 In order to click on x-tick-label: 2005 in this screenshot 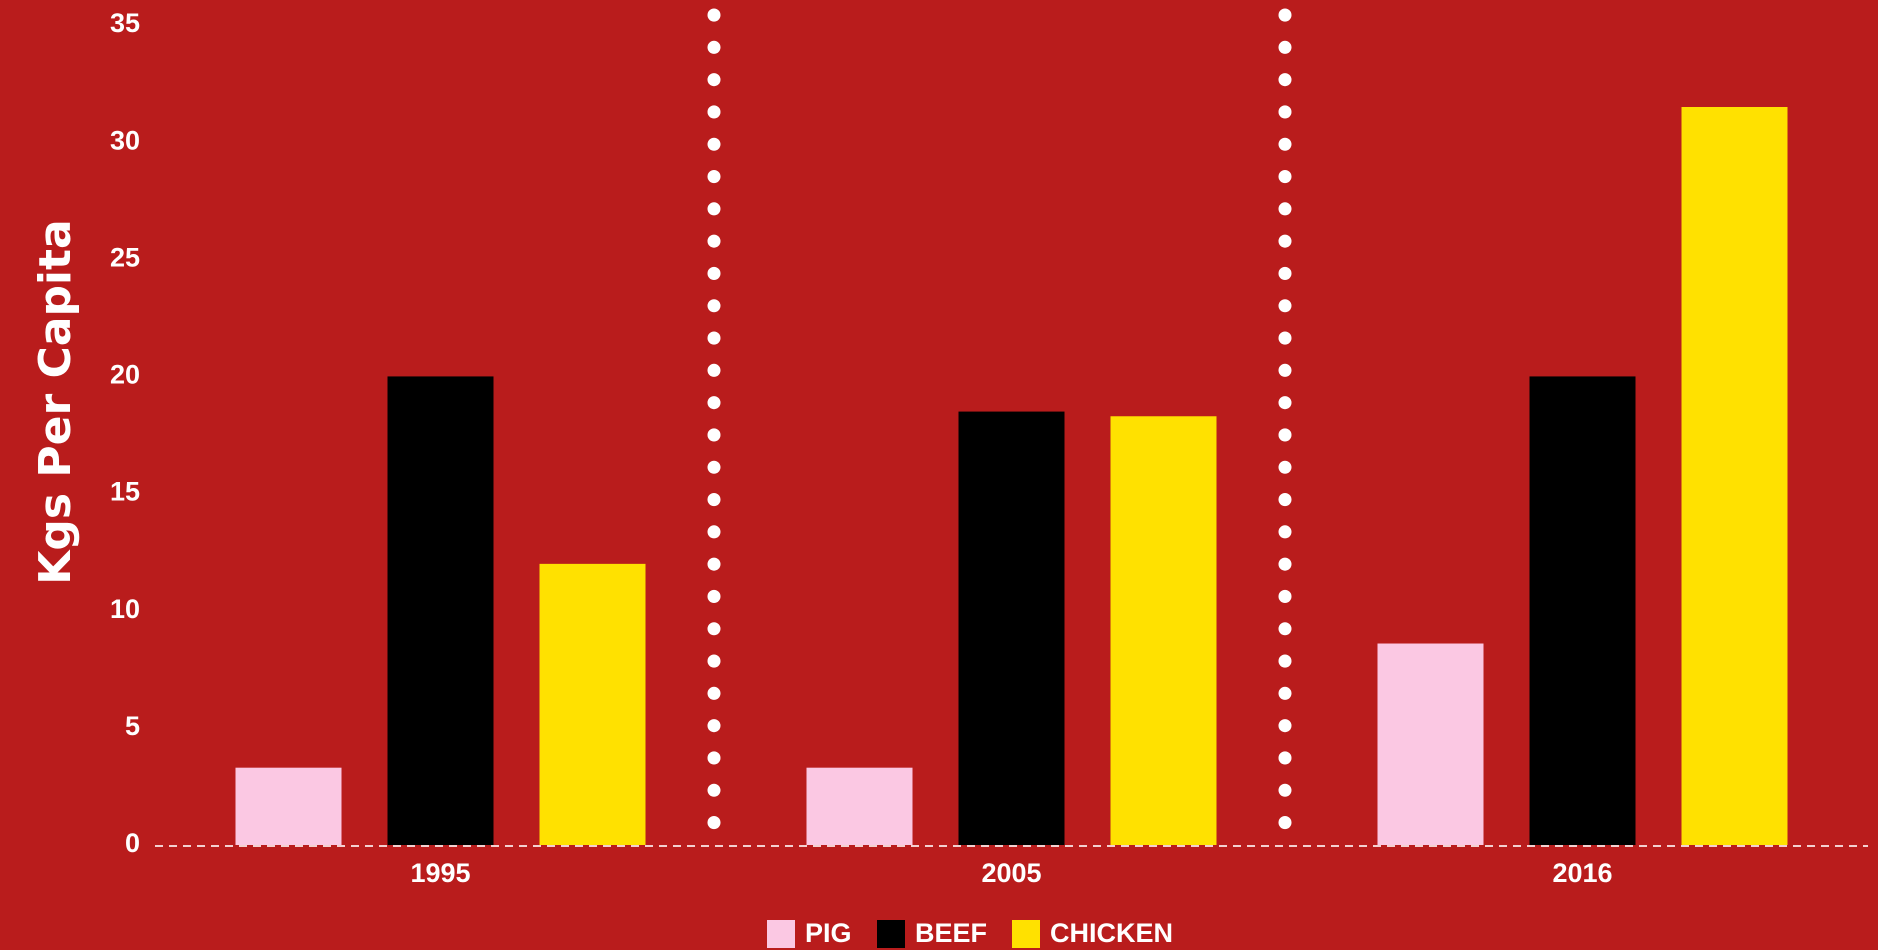, I will do `click(1011, 873)`.